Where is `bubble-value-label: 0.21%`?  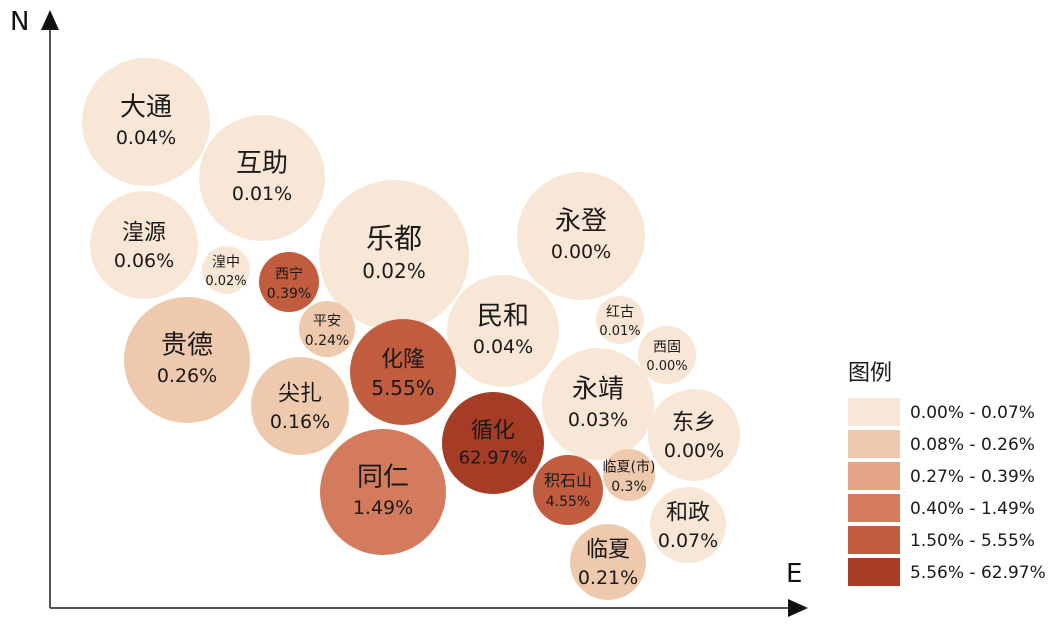 bubble-value-label: 0.21% is located at coordinates (608, 578).